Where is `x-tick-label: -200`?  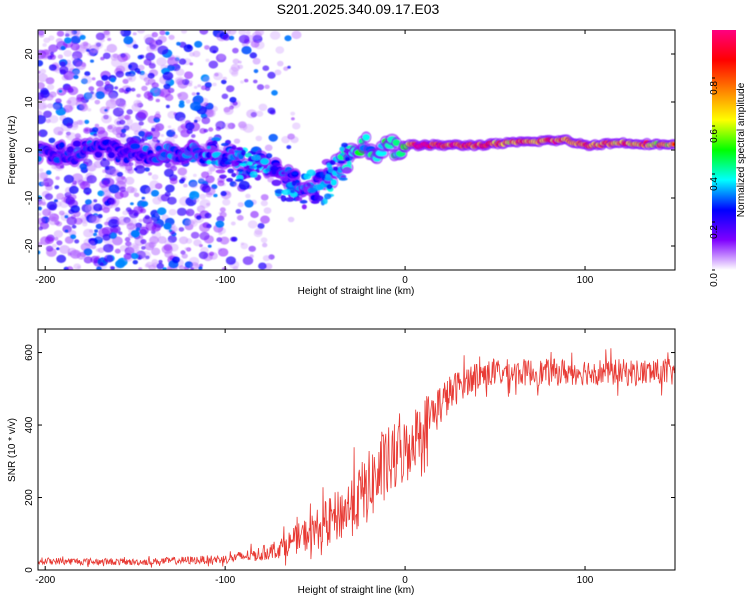
x-tick-label: -200 is located at coordinates (45, 280).